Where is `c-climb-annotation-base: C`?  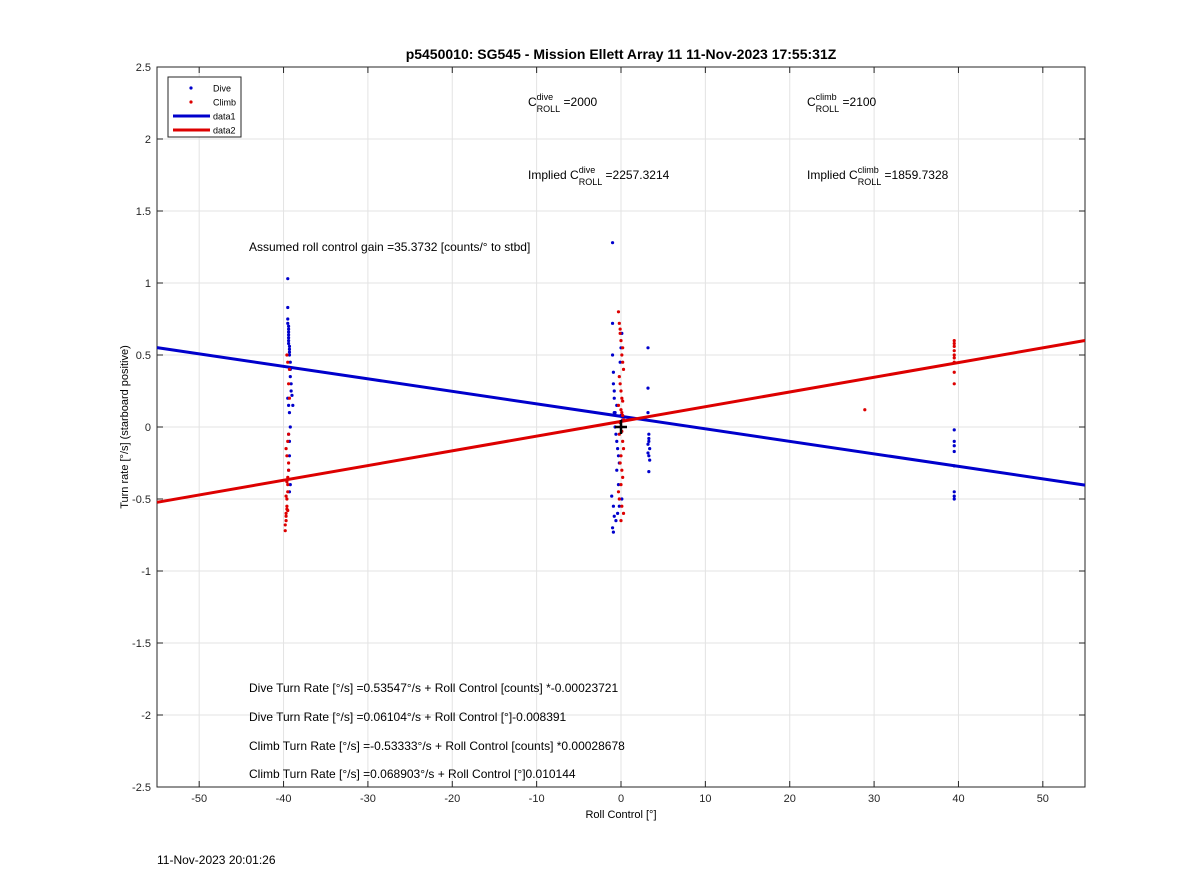 c-climb-annotation-base: C is located at coordinates (811, 102).